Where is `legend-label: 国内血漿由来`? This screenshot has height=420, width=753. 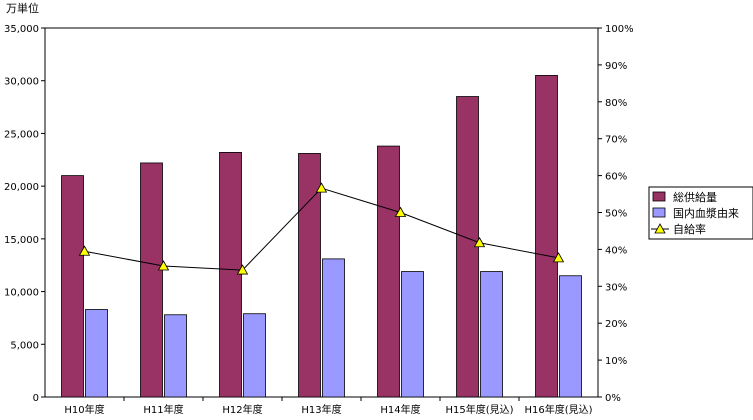
legend-label: 国内血漿由来 is located at coordinates (706, 213).